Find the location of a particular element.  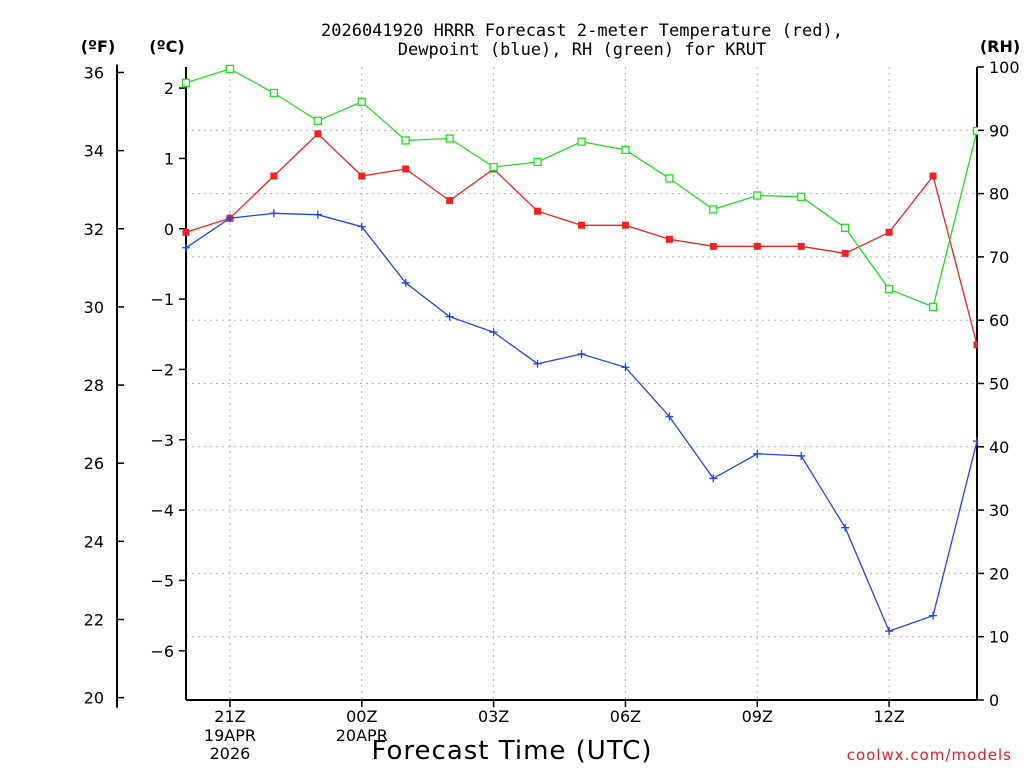

fahrenheit-tick-label: 22 is located at coordinates (94, 620).